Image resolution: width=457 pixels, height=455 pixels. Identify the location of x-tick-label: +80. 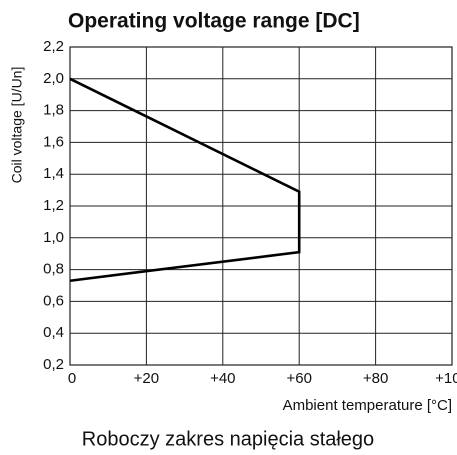
(375, 378).